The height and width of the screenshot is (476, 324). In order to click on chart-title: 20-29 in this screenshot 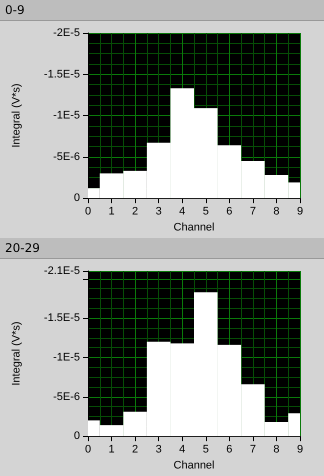, I will do `click(162, 248)`.